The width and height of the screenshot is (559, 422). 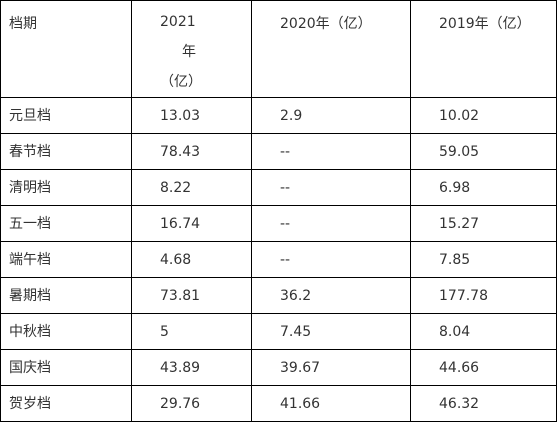 What do you see at coordinates (463, 295) in the screenshot?
I see `value-2019: 177.78` at bounding box center [463, 295].